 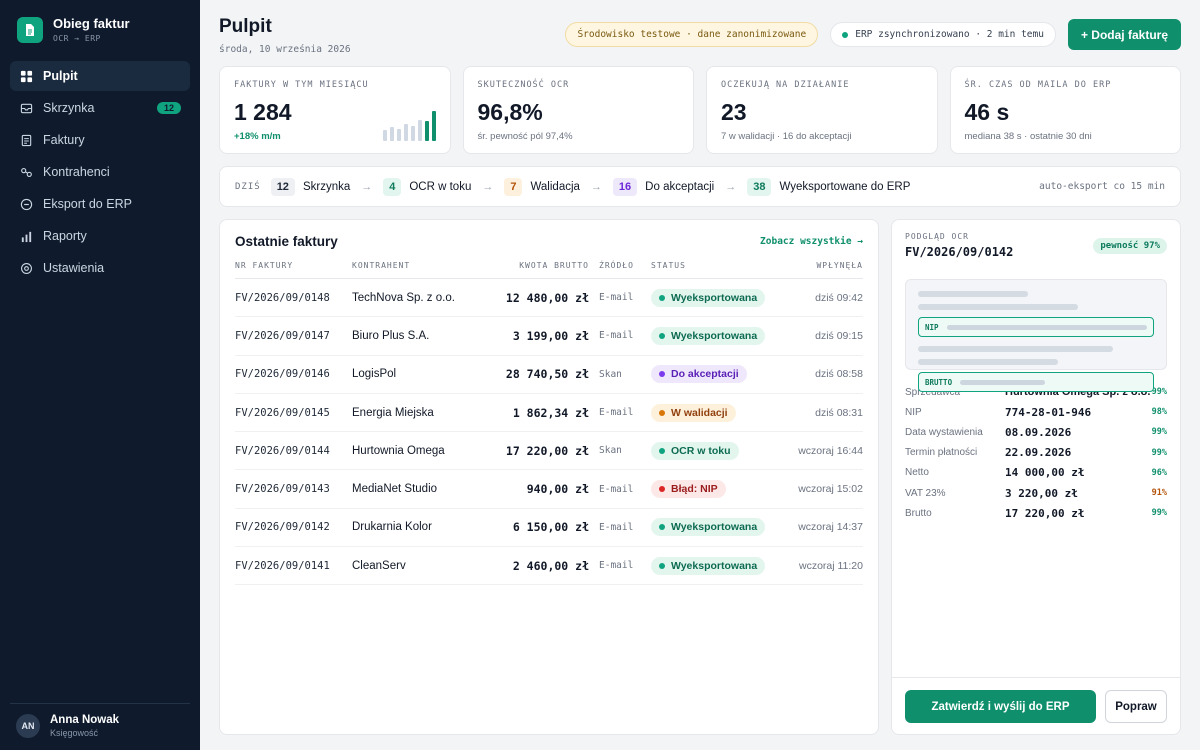 I want to click on ocr-field-row: Brutto 17 220,00 zł 99%, so click(x=1036, y=513).